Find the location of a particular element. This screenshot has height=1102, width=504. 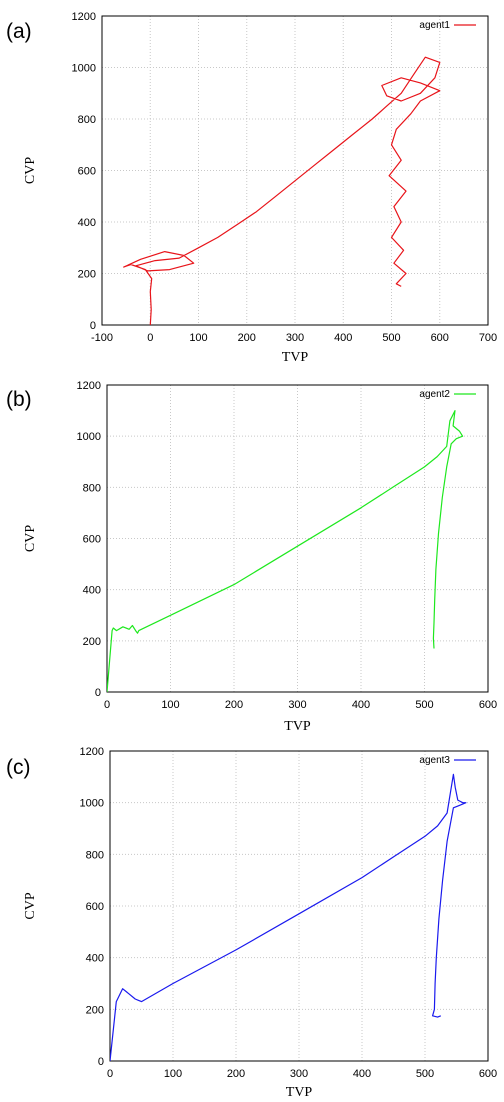

panel-label-b: (b) is located at coordinates (19, 399).